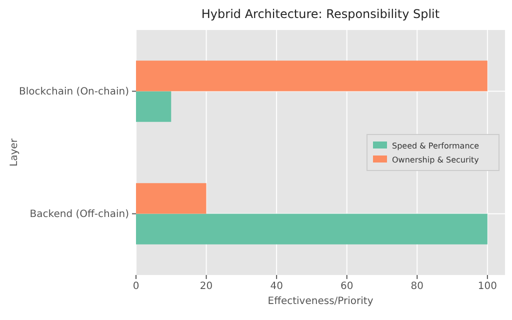  I want to click on legend-label: Ownership & Security, so click(436, 160).